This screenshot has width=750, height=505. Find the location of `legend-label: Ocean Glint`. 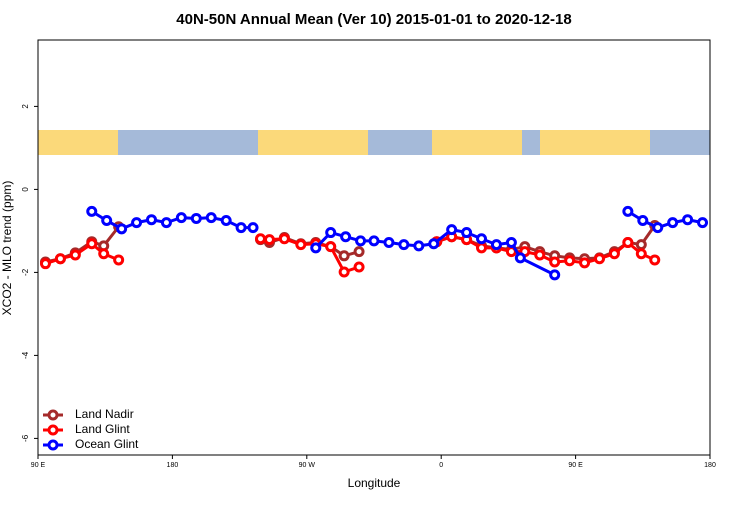

legend-label: Ocean Glint is located at coordinates (107, 444).